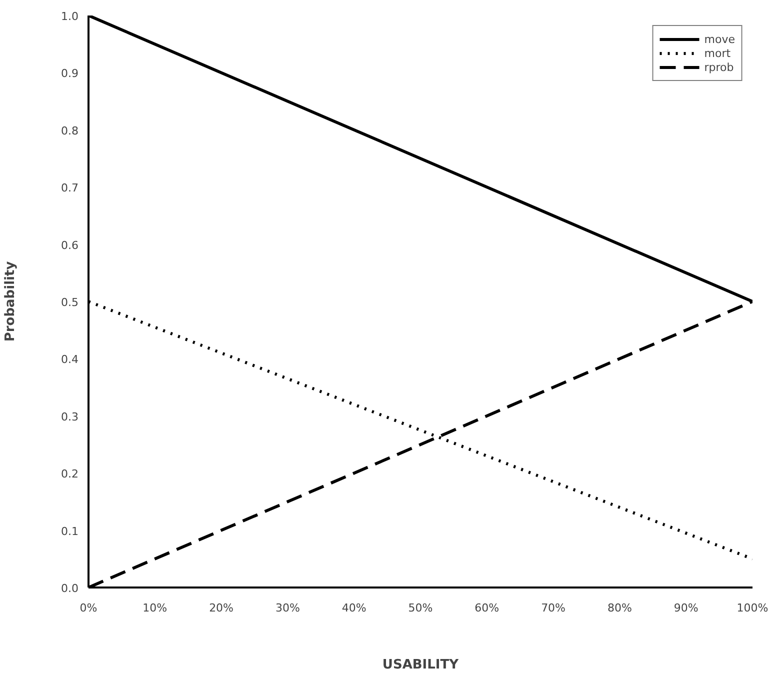 Image resolution: width=774 pixels, height=675 pixels. What do you see at coordinates (10, 301) in the screenshot?
I see `y-axis-title: Probability` at bounding box center [10, 301].